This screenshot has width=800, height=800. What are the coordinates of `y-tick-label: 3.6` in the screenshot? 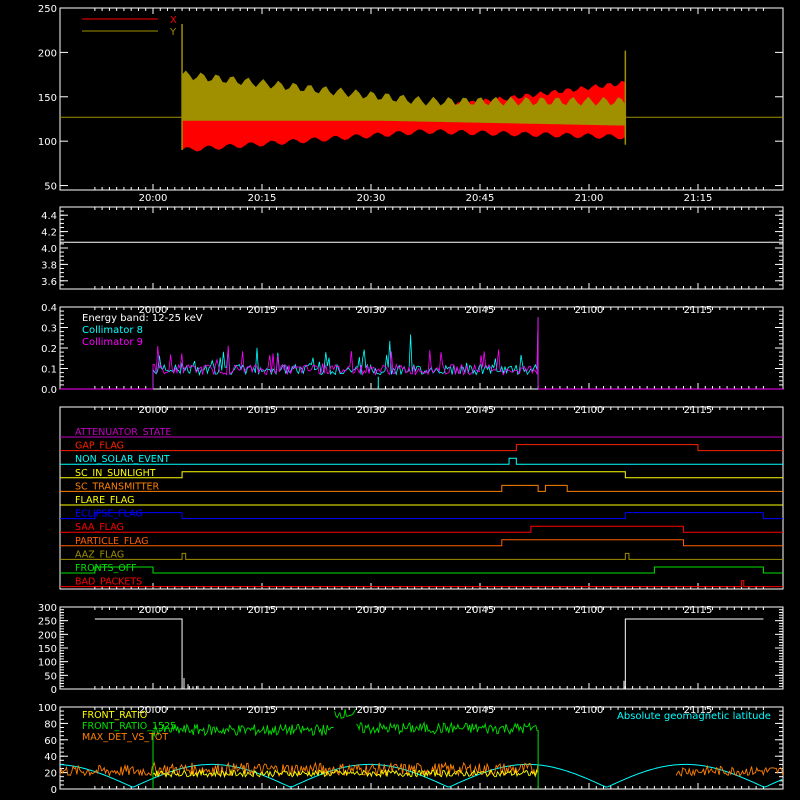 It's located at (49, 282).